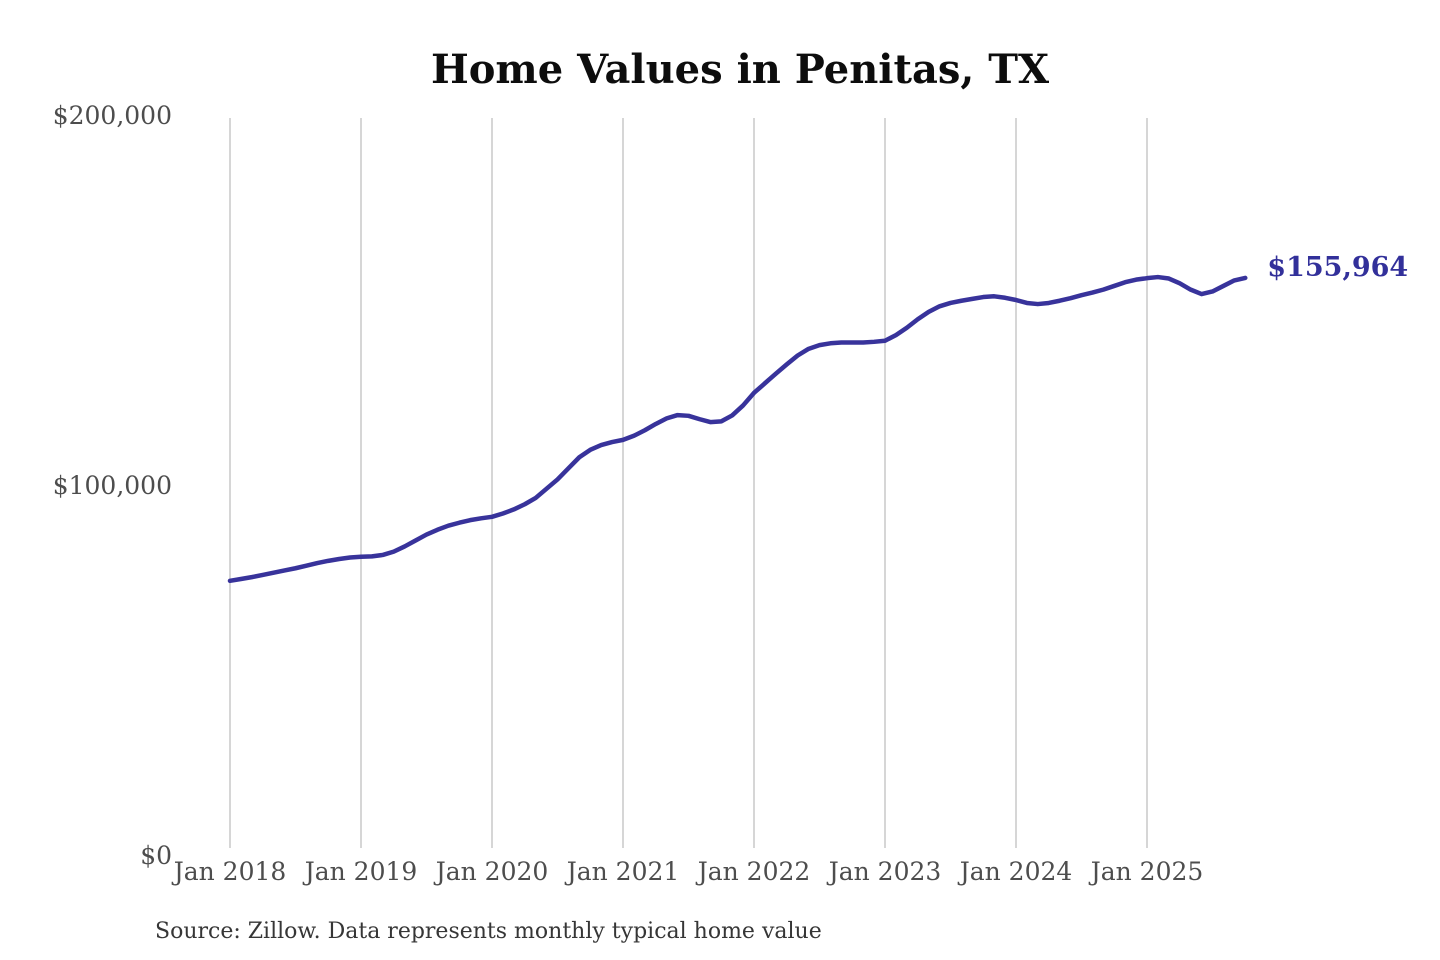  I want to click on y-axis-tick-labels: $0 $100,000 $200,000, so click(112, 485).